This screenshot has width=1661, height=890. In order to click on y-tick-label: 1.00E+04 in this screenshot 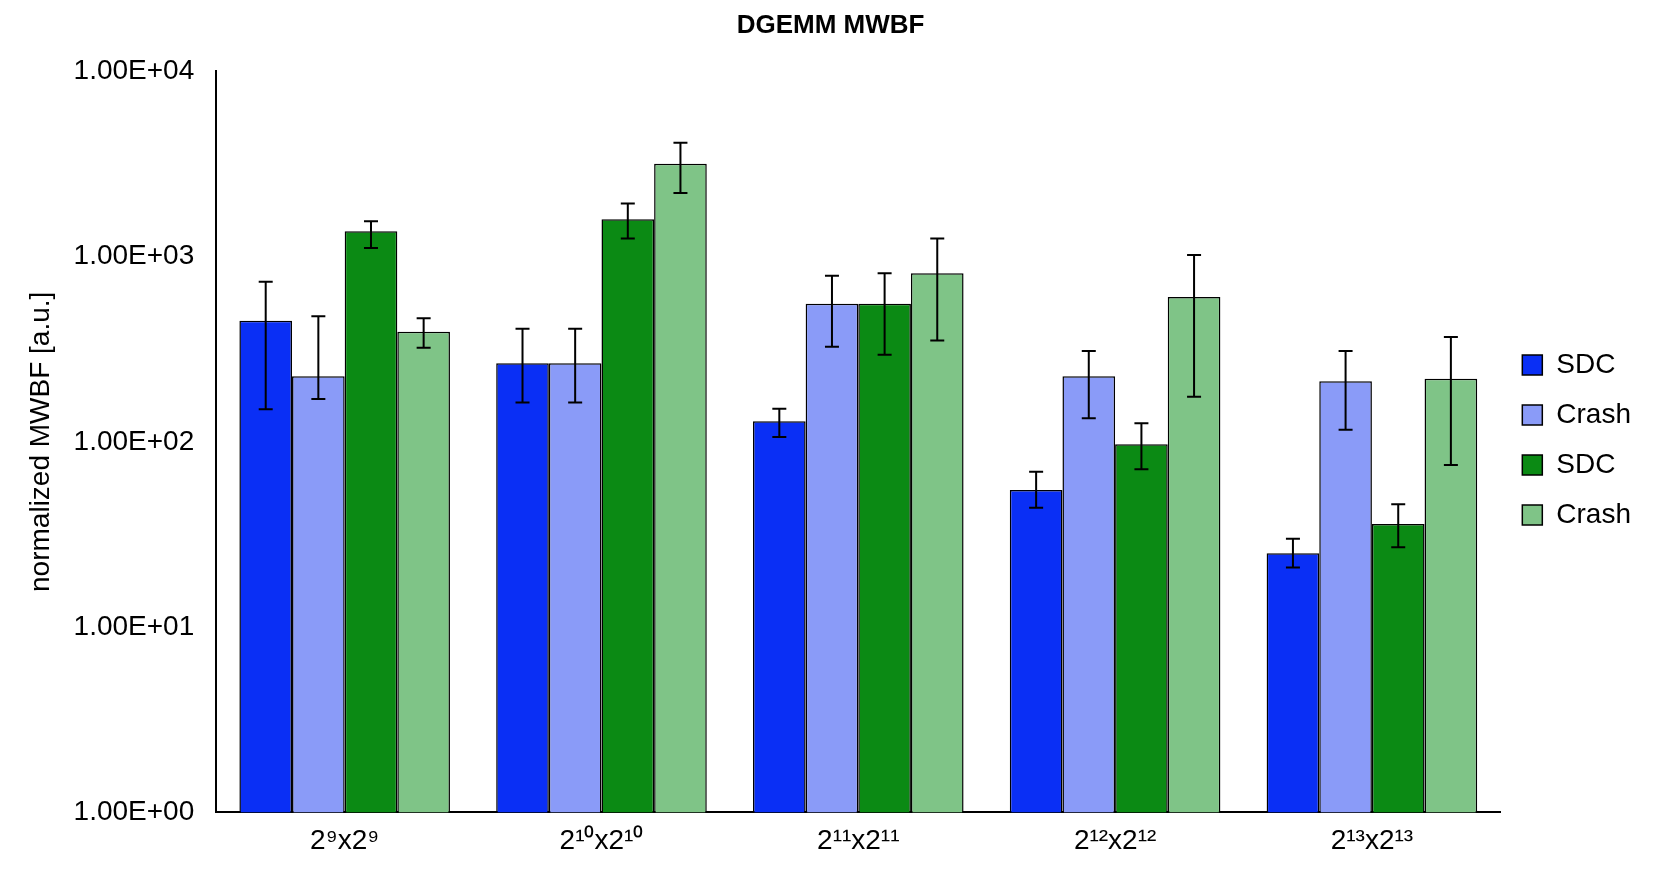, I will do `click(134, 69)`.